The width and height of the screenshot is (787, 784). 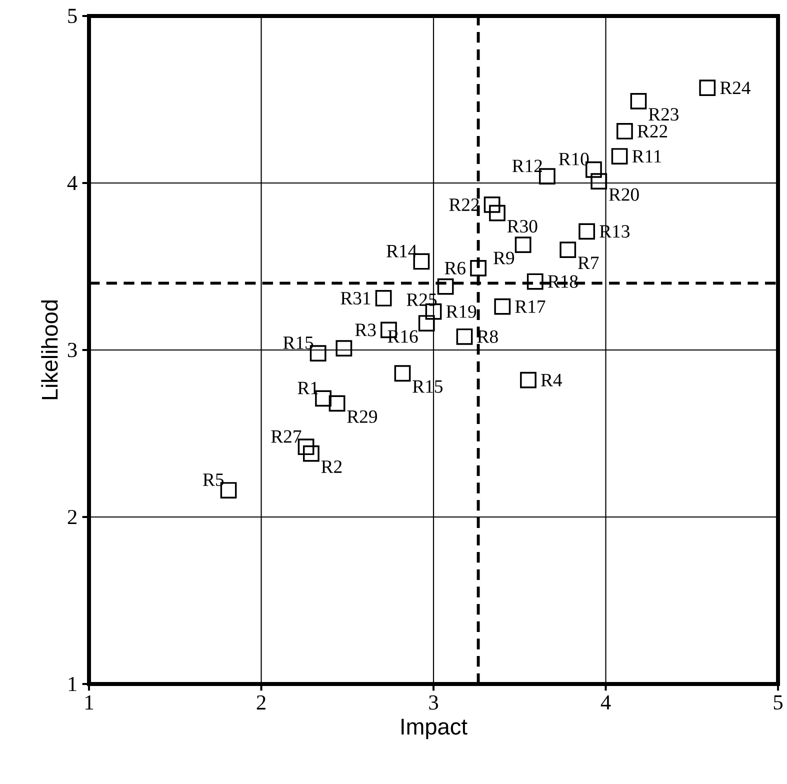 I want to click on annotation: R10, so click(x=573, y=159).